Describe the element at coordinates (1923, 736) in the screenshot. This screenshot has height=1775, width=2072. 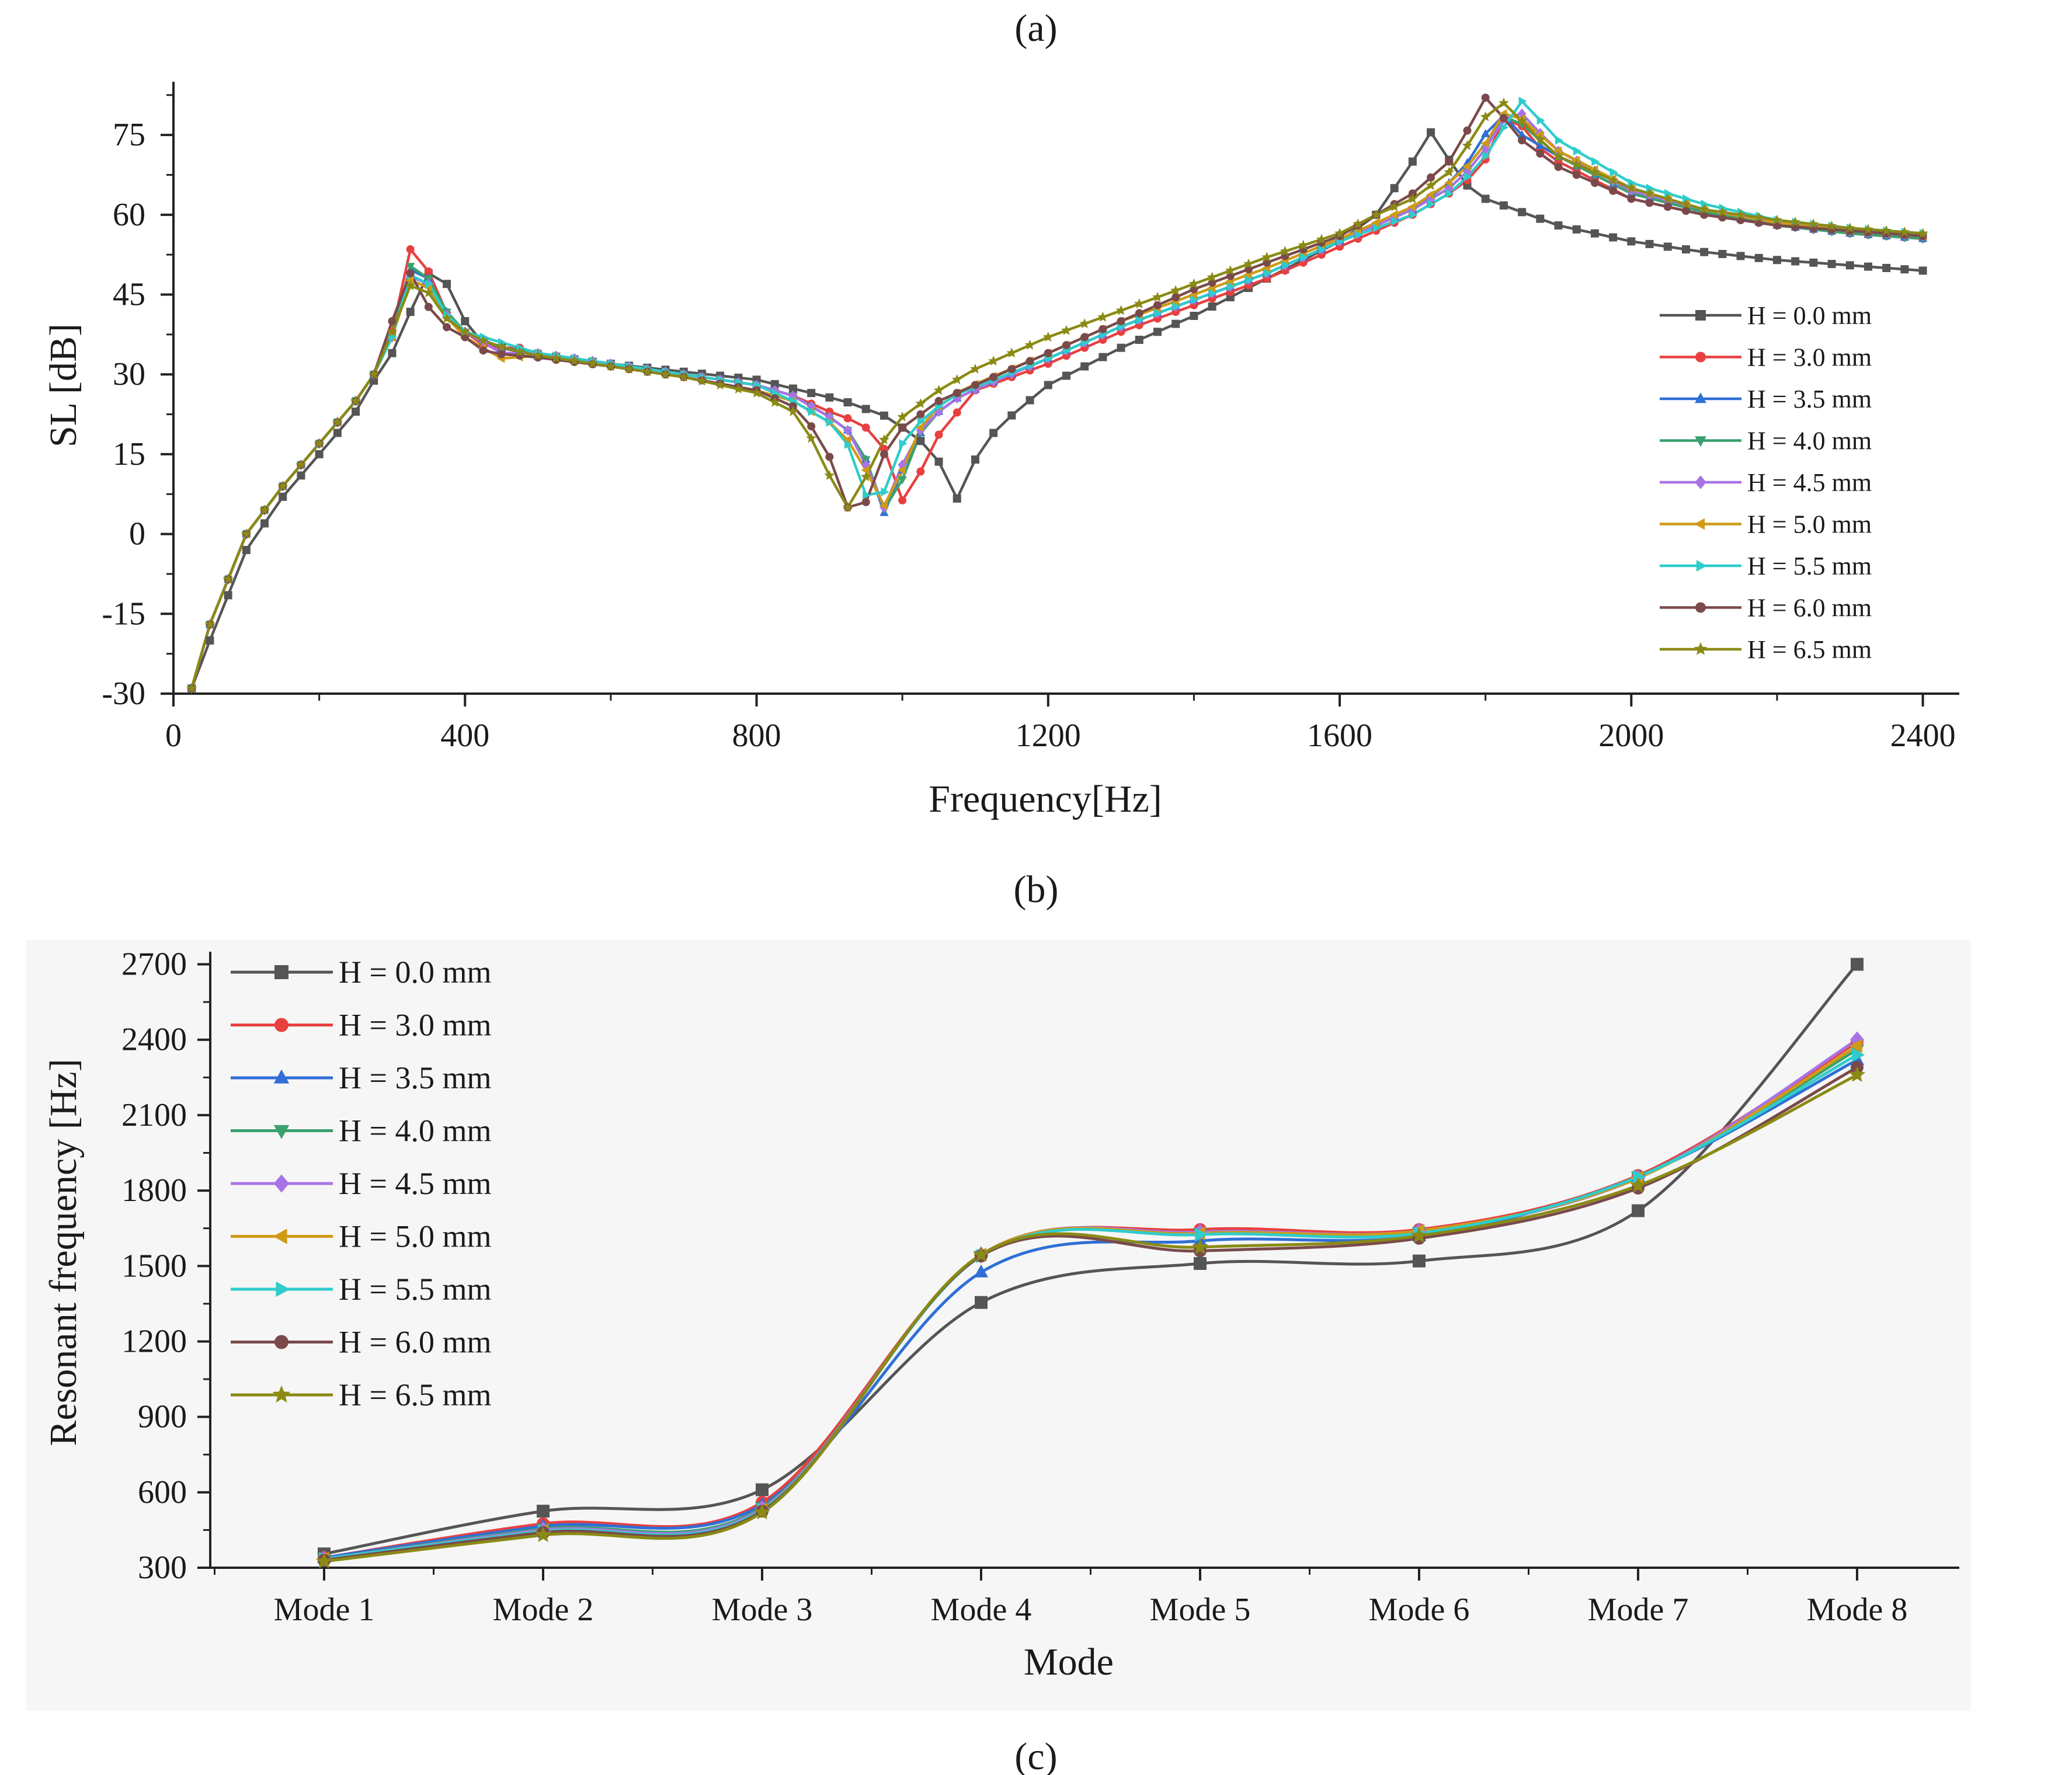
I see `sl-x-tick-label: 2400` at that location.